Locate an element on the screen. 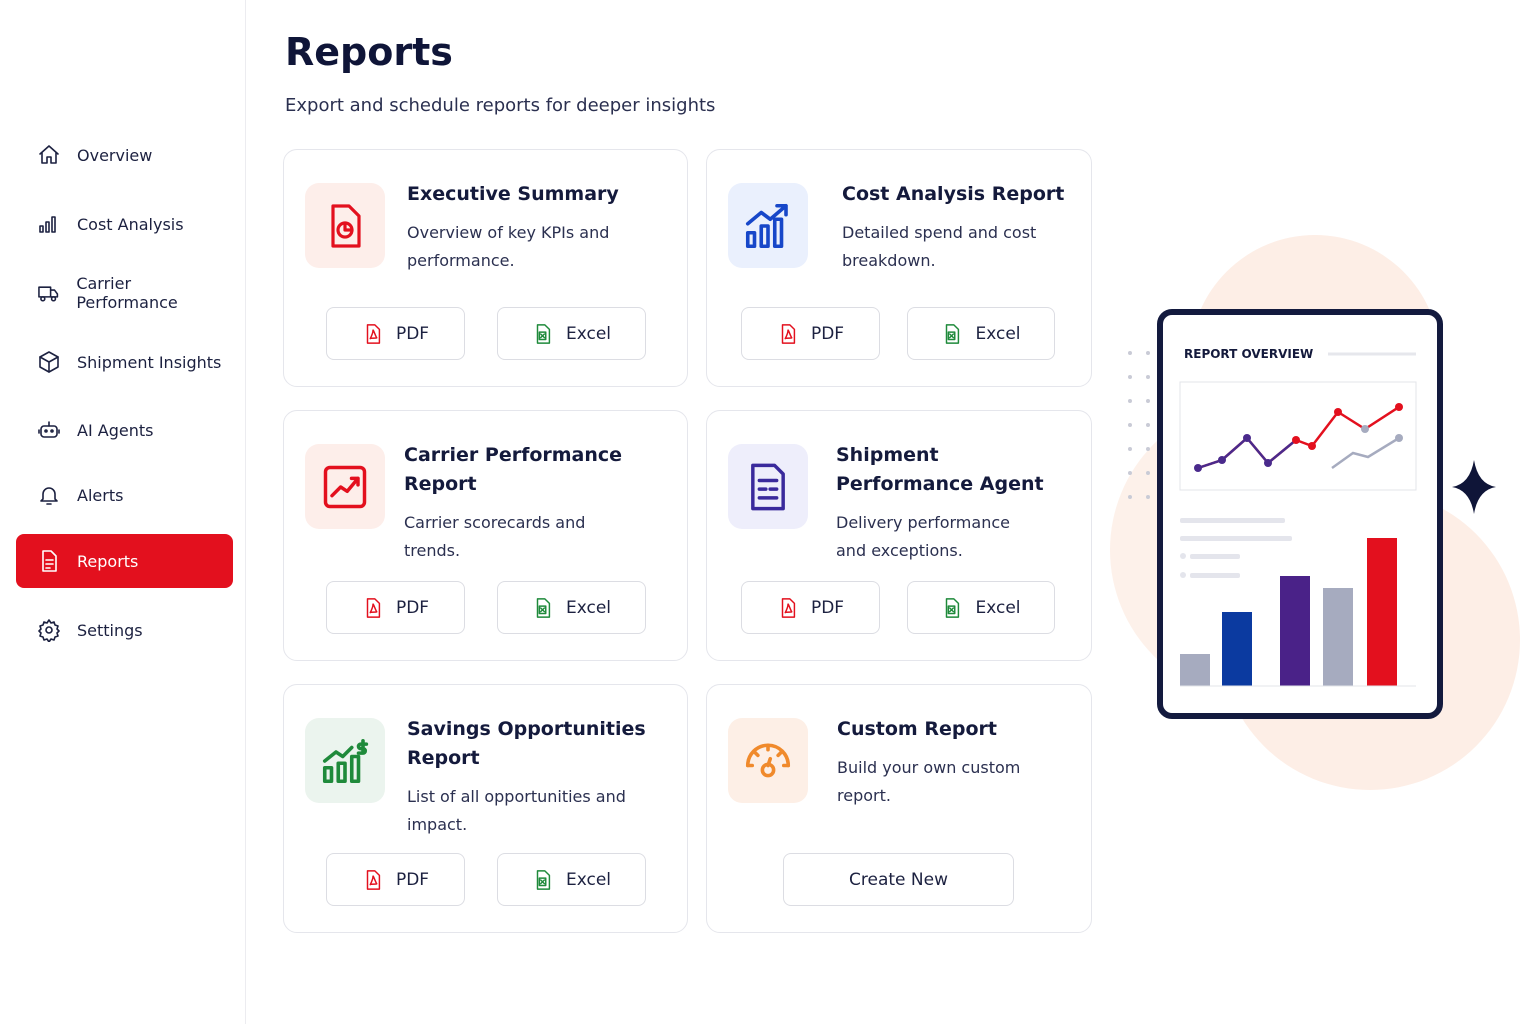  card-description: Delivery performance and exceptions. is located at coordinates (923, 536).